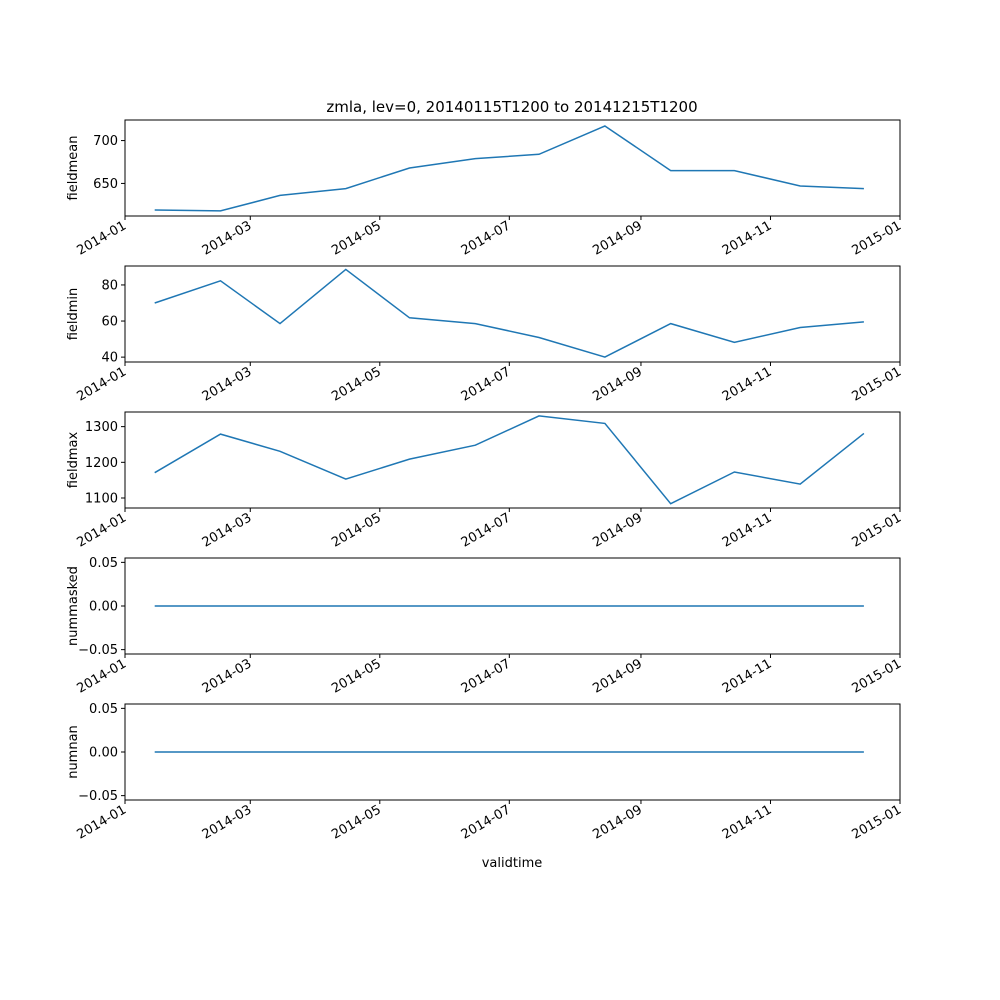  Describe the element at coordinates (512, 863) in the screenshot. I see `x-axis-label: validtime` at that location.